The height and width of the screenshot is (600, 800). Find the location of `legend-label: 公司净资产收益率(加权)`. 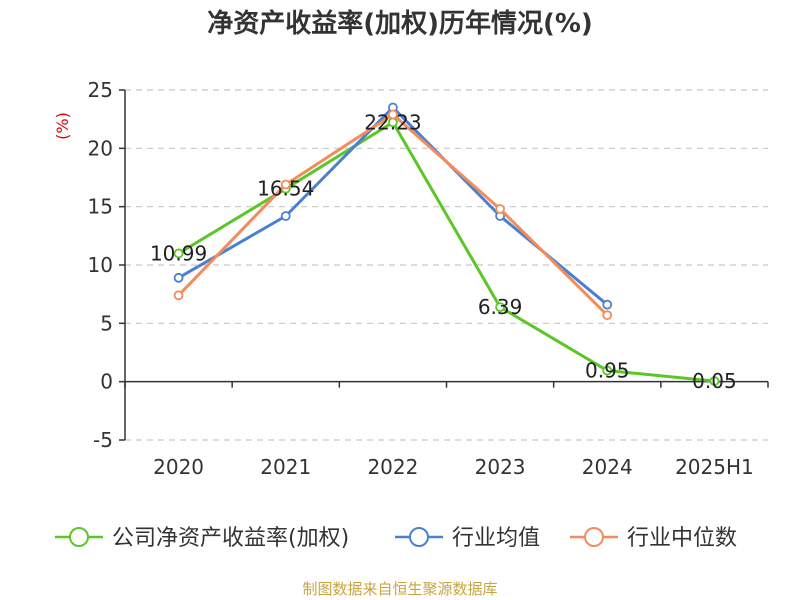

legend-label: 公司净资产收益率(加权) is located at coordinates (230, 538).